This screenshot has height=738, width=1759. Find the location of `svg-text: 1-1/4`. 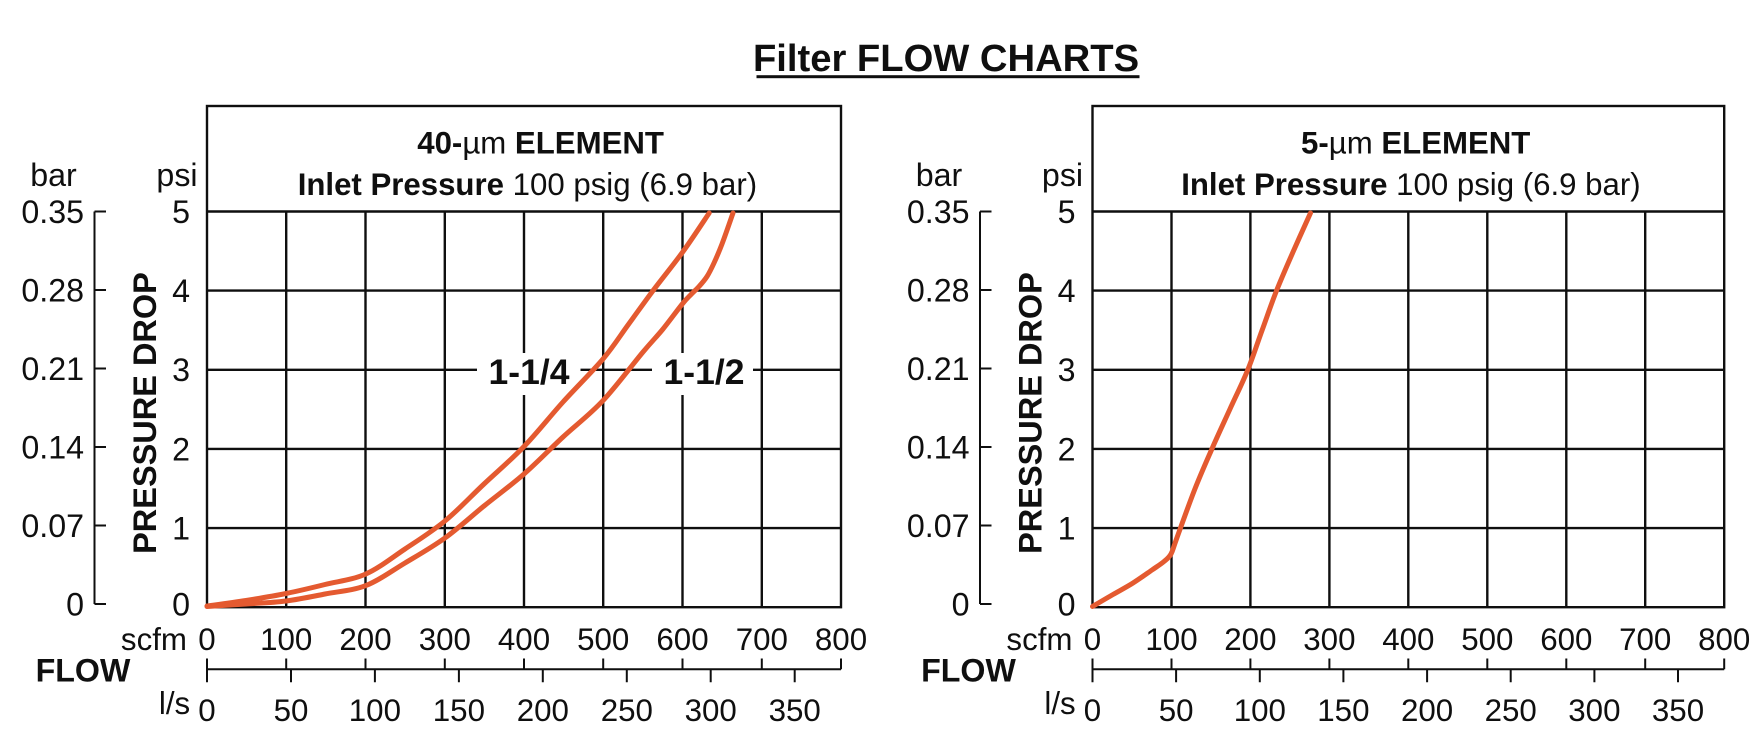

svg-text: 1-1/4 is located at coordinates (529, 372).